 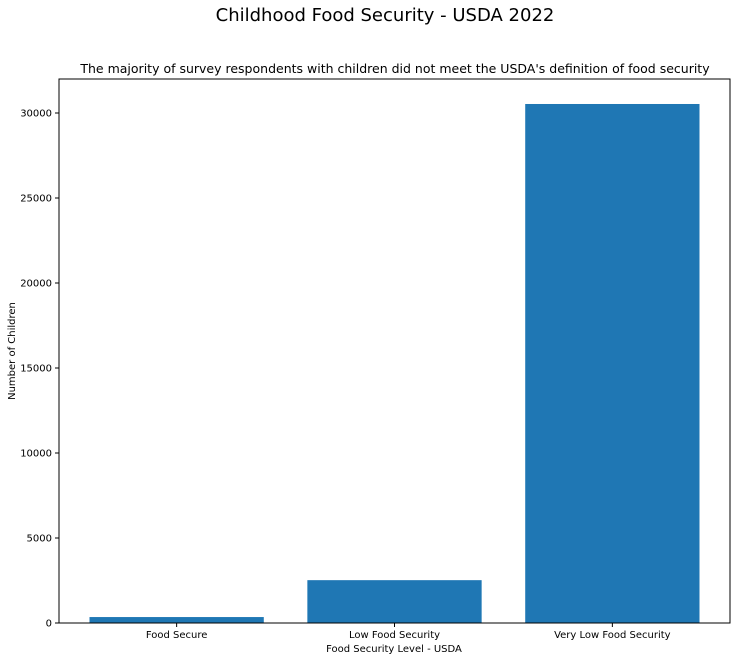 I want to click on chart-title: Childhood Food Security - USDA 2022, so click(x=385, y=15).